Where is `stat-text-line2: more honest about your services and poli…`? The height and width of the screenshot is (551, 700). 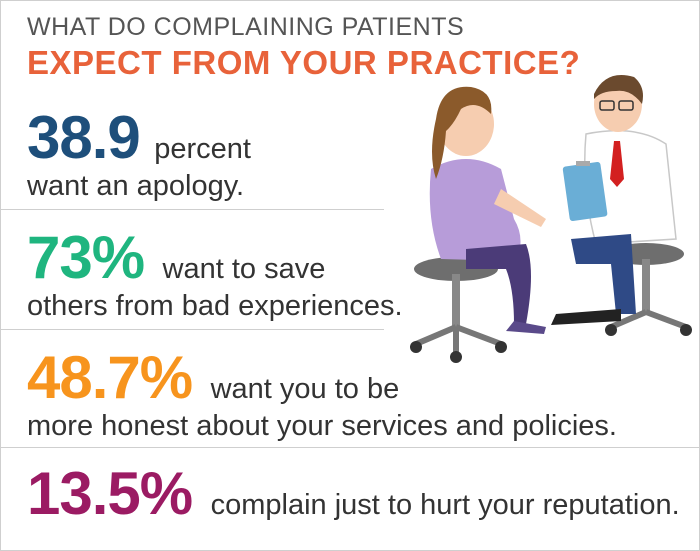 stat-text-line2: more honest about your services and poli… is located at coordinates (322, 426).